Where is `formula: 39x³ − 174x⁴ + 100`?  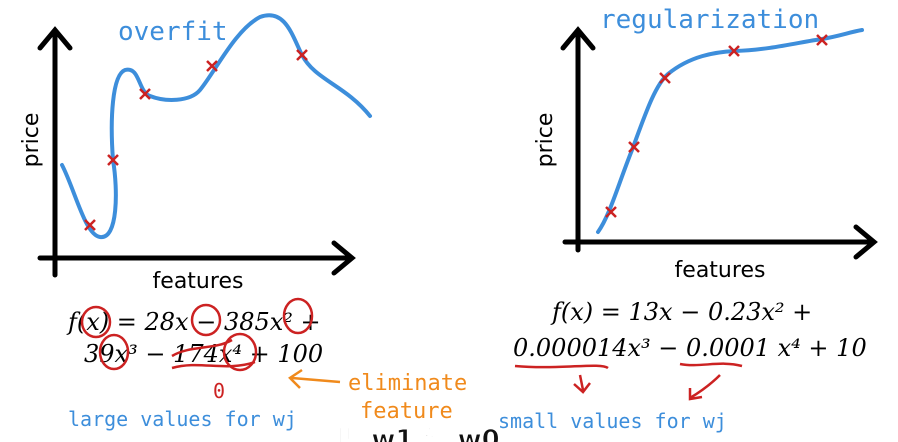 formula: 39x³ − 174x⁴ + 100 is located at coordinates (203, 354).